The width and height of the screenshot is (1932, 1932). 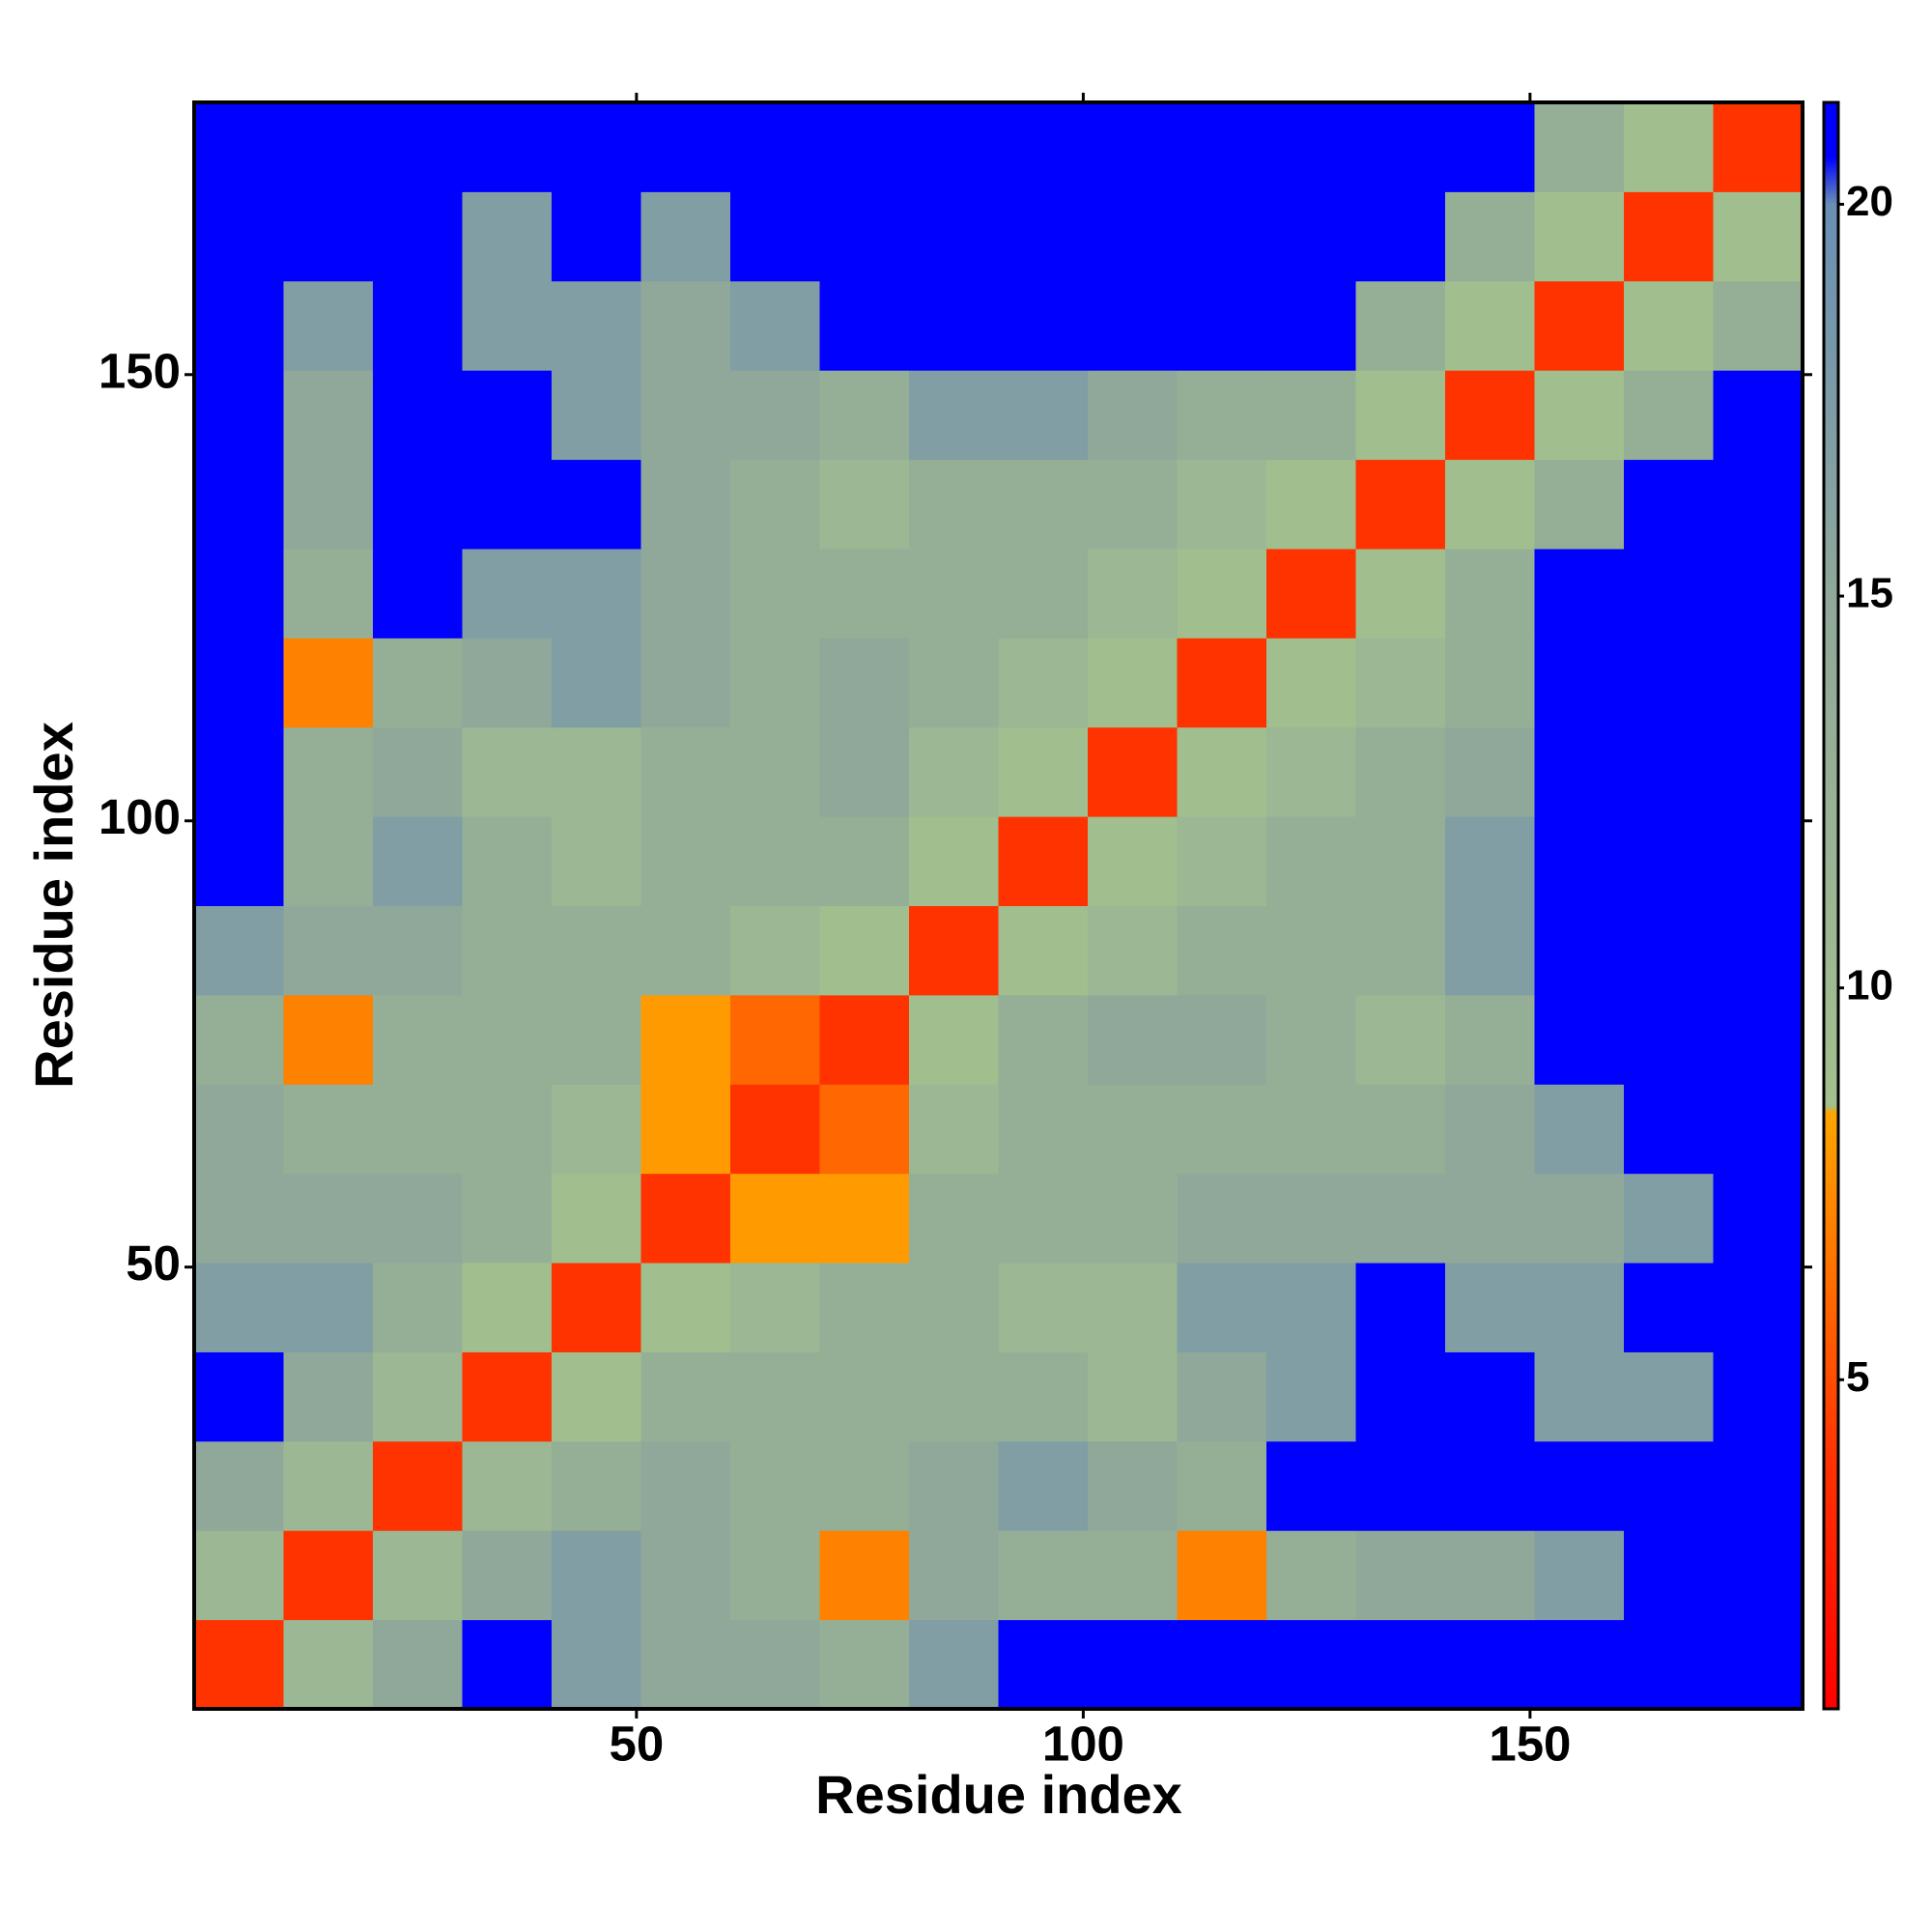 I want to click on x-tick-label: 50, so click(x=637, y=1743).